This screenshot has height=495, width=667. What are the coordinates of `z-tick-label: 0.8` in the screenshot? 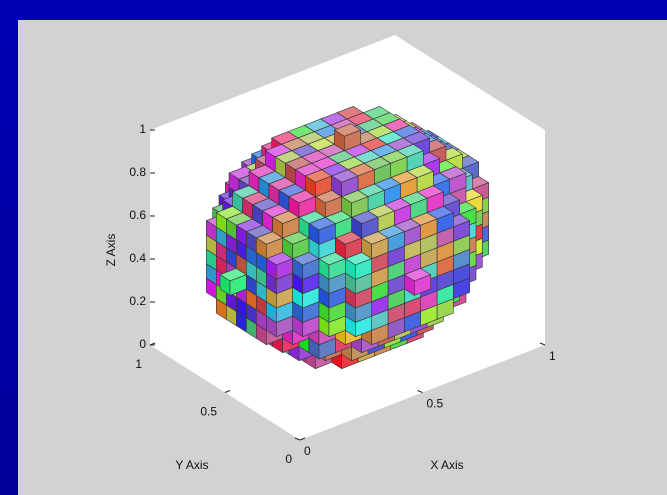 It's located at (137, 172).